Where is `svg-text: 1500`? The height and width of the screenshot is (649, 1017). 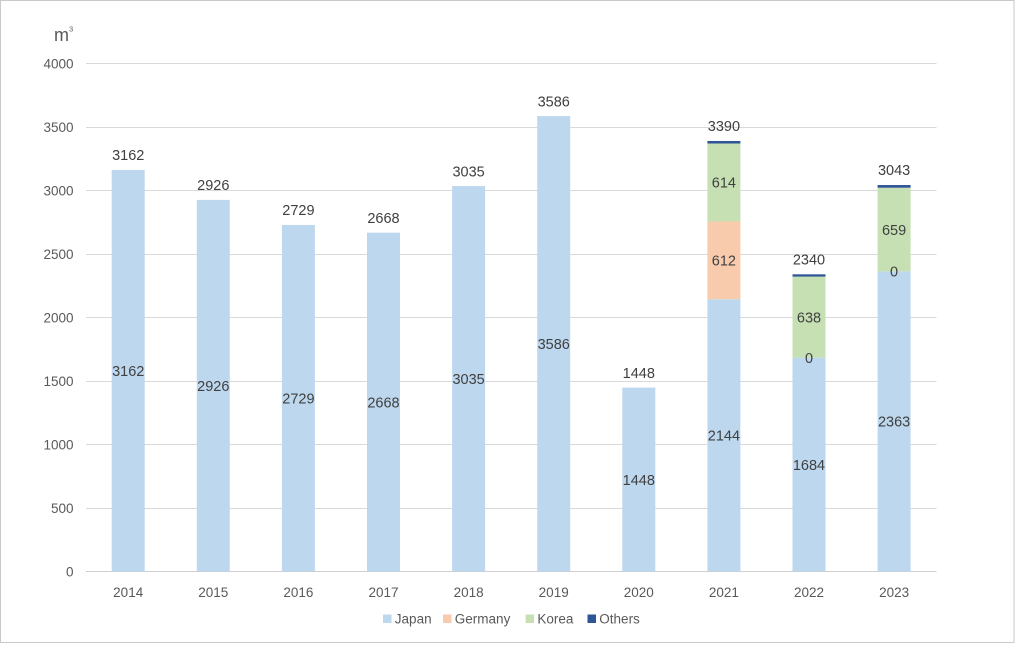
svg-text: 1500 is located at coordinates (58, 381).